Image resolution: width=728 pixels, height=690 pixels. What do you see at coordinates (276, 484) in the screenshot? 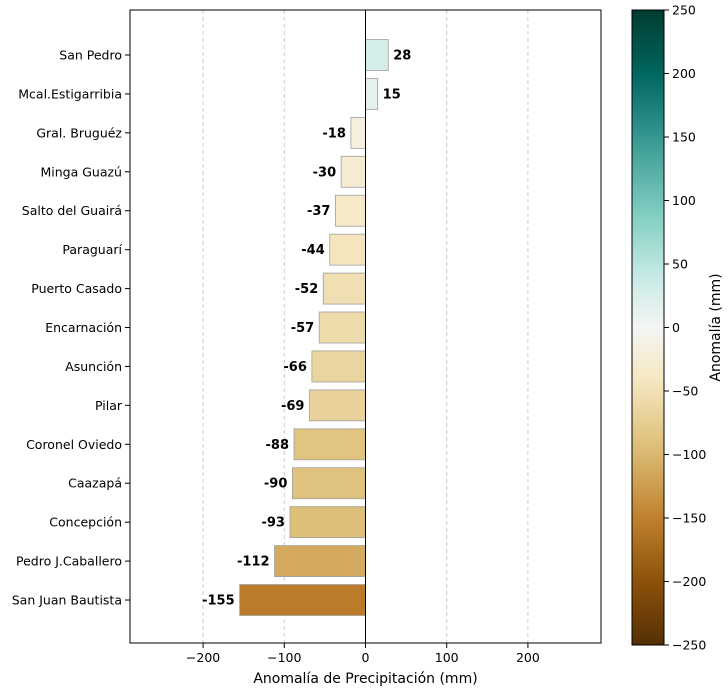
I see `data-label: -90` at bounding box center [276, 484].